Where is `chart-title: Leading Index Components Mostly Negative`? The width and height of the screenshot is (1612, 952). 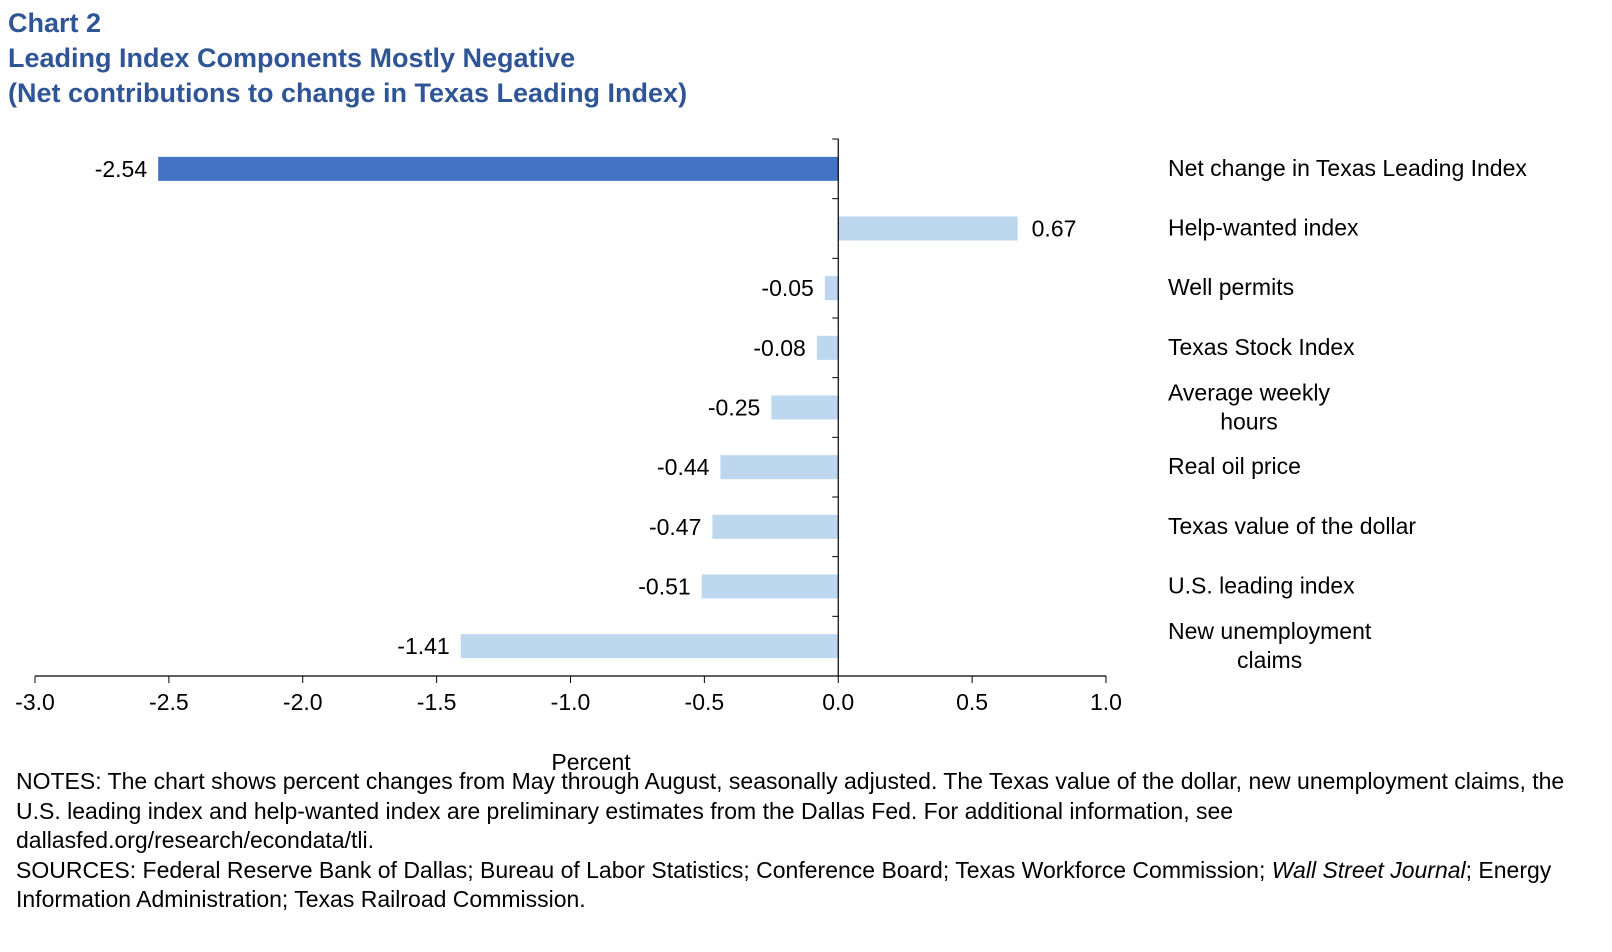 chart-title: Leading Index Components Mostly Negative is located at coordinates (292, 58).